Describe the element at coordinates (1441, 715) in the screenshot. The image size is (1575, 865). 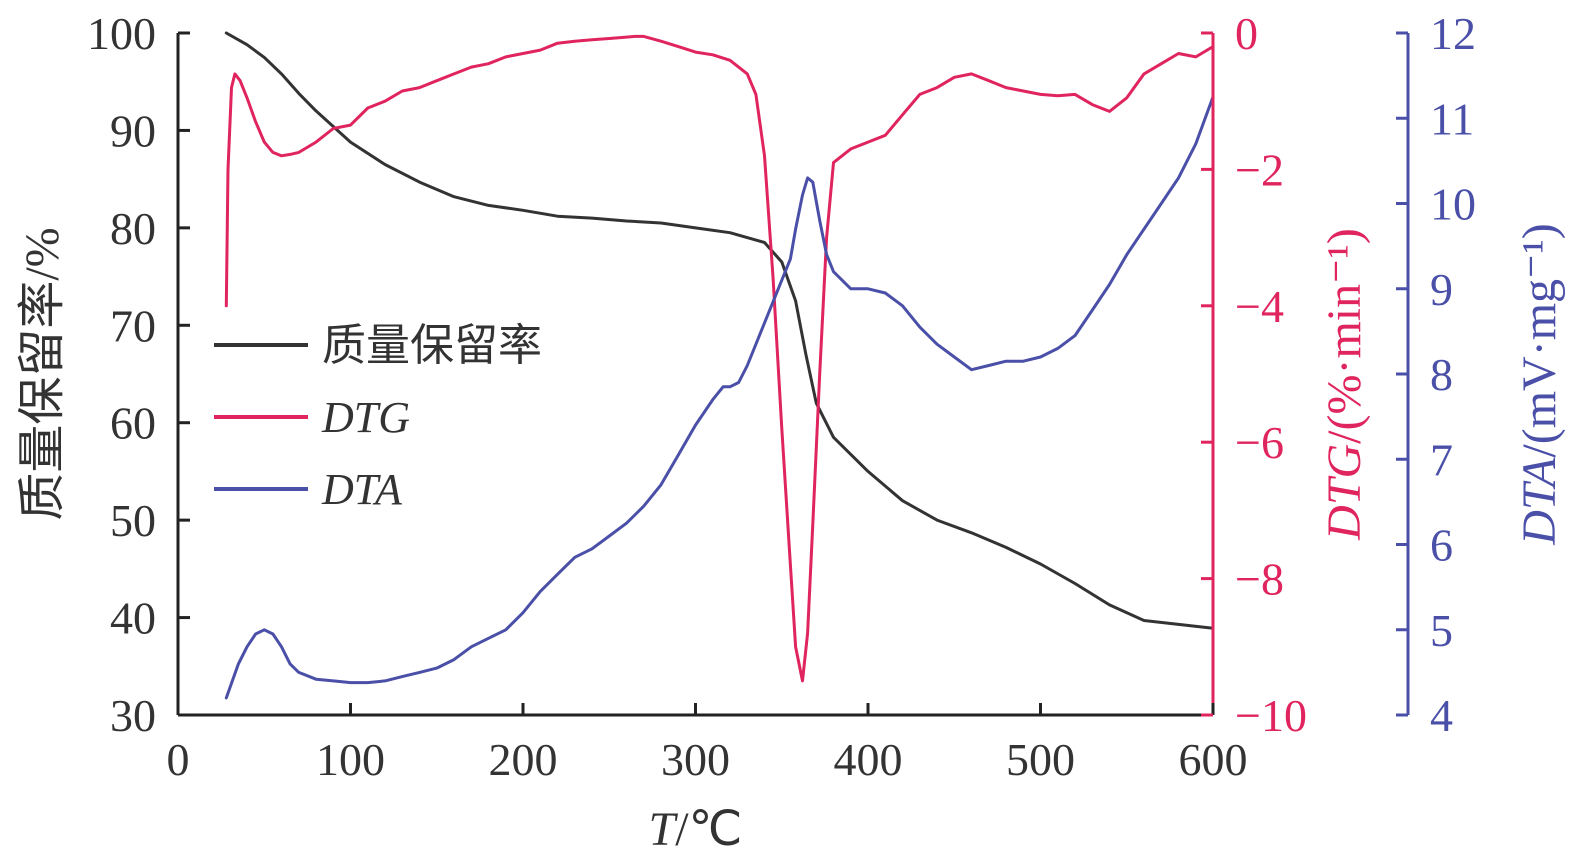
I see `dta-tick-label: 4` at that location.